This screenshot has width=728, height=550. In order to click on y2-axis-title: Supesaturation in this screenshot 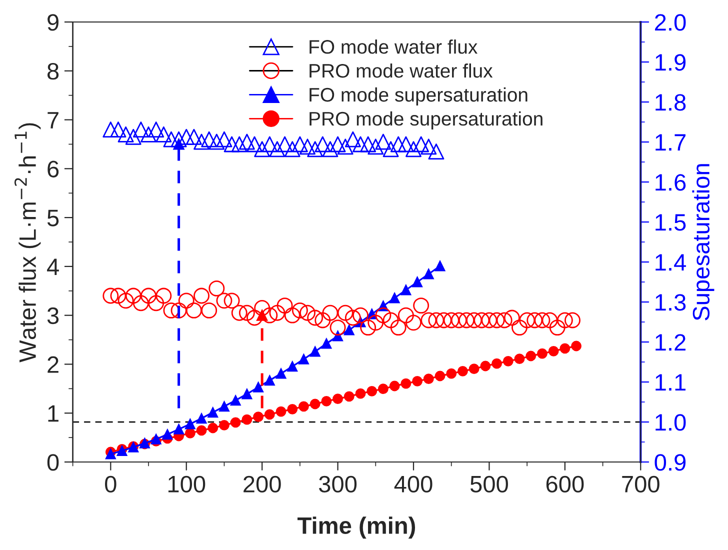, I will do `click(703, 242)`.